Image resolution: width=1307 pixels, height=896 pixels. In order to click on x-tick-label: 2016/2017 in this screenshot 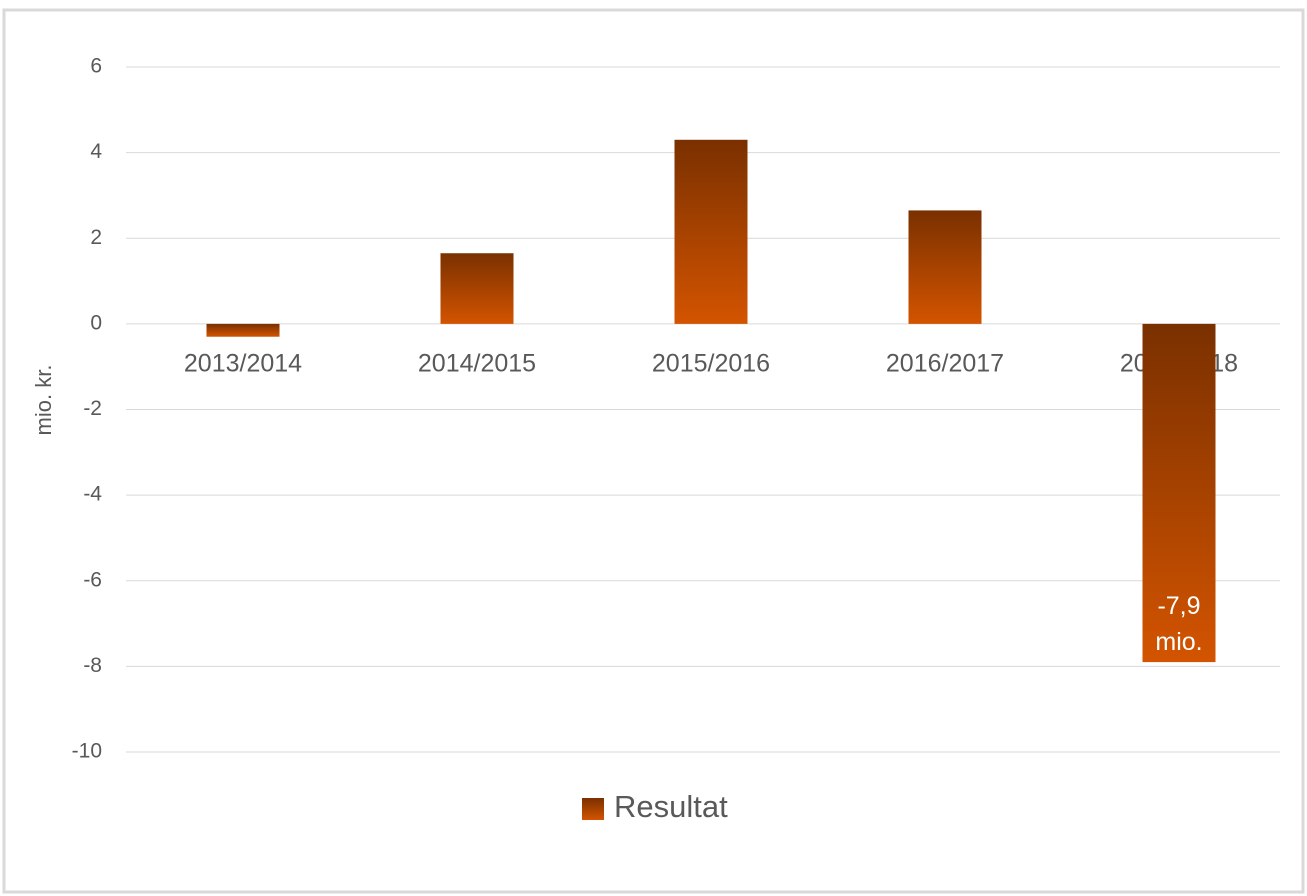, I will do `click(945, 363)`.